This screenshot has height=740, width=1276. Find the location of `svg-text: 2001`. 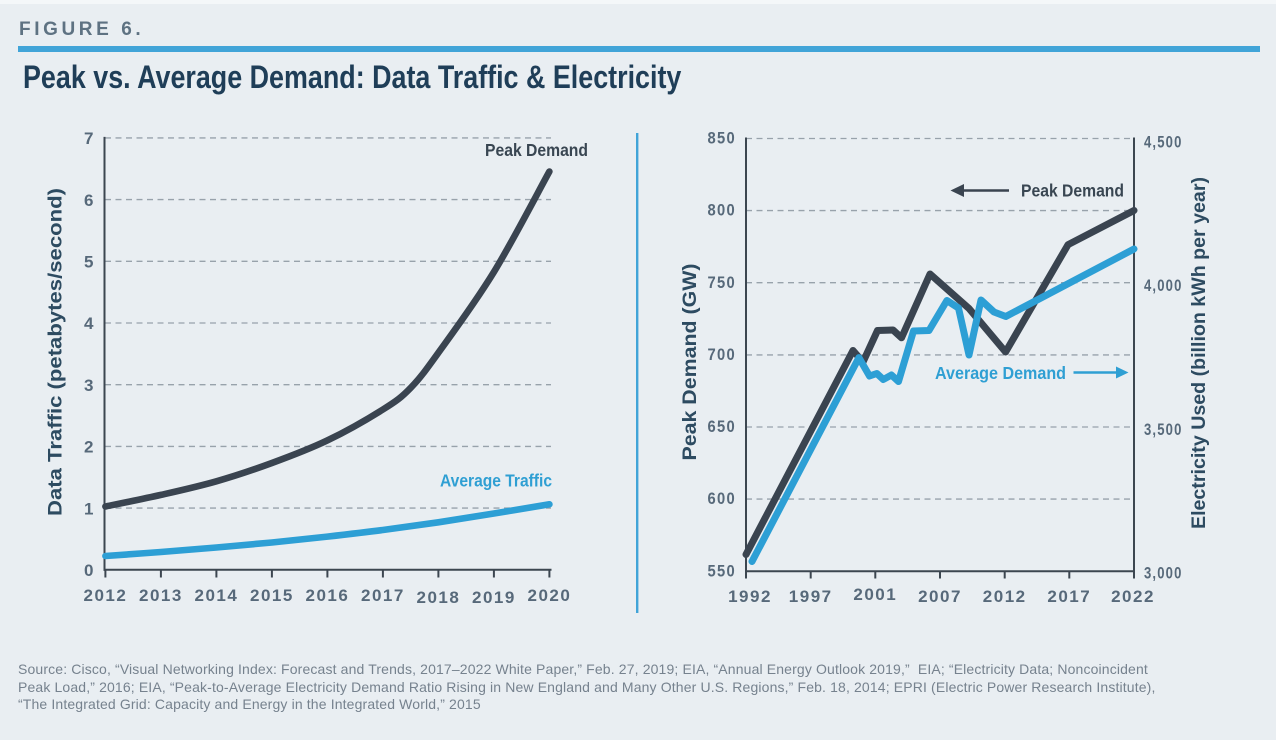

svg-text: 2001 is located at coordinates (875, 594).